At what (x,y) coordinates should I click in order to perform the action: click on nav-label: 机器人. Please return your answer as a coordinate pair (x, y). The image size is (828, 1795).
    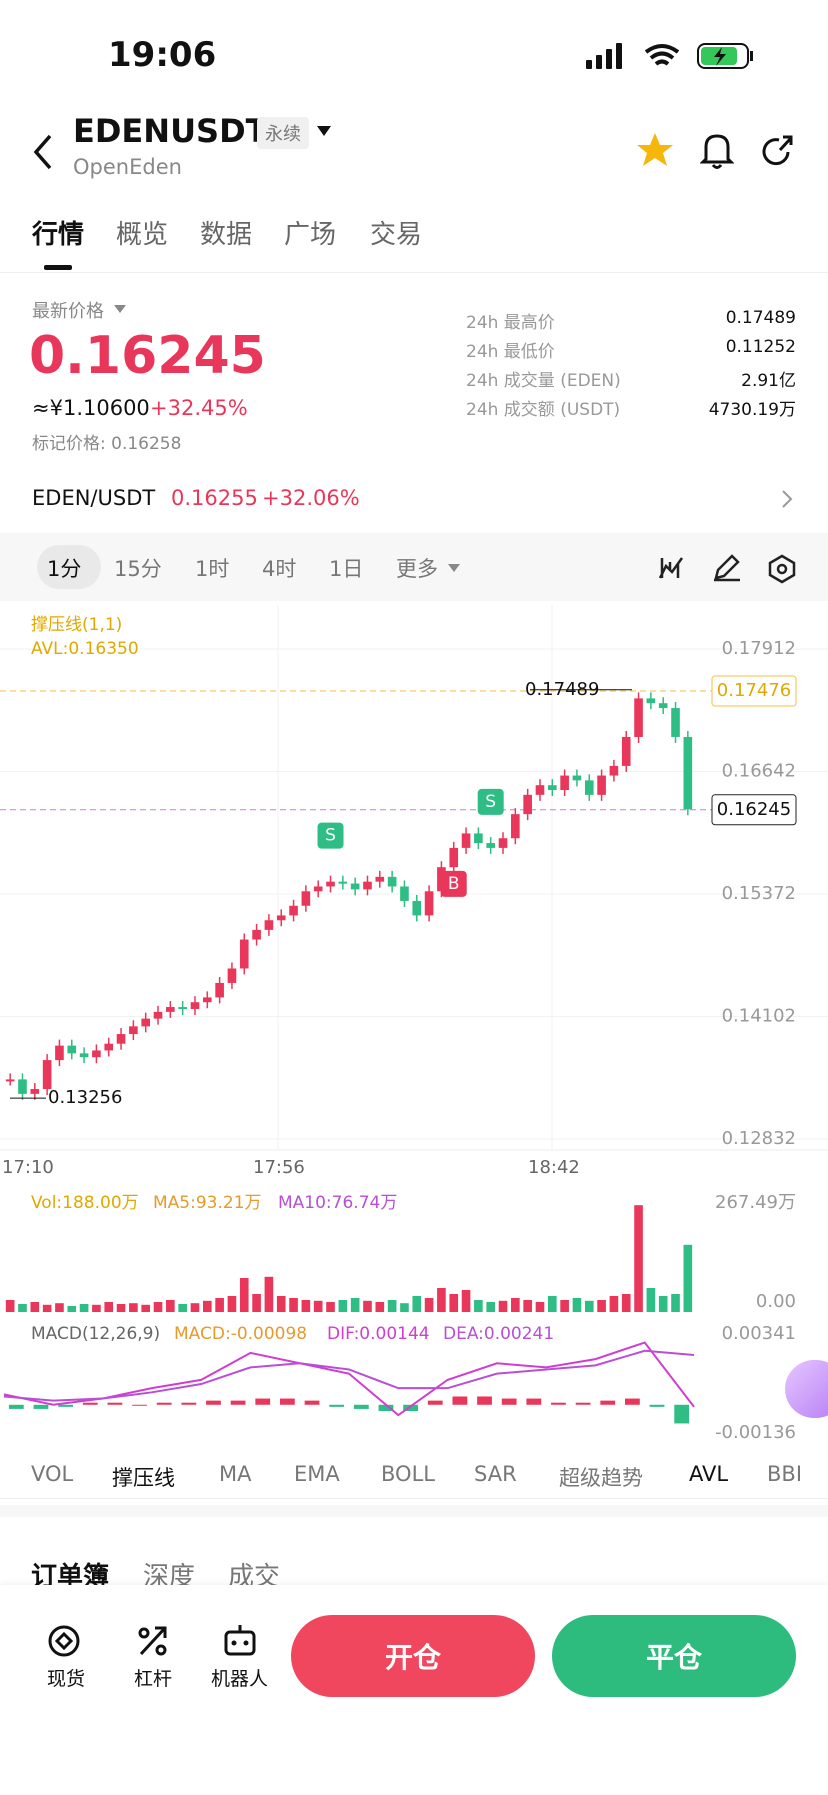
    Looking at the image, I should click on (240, 1679).